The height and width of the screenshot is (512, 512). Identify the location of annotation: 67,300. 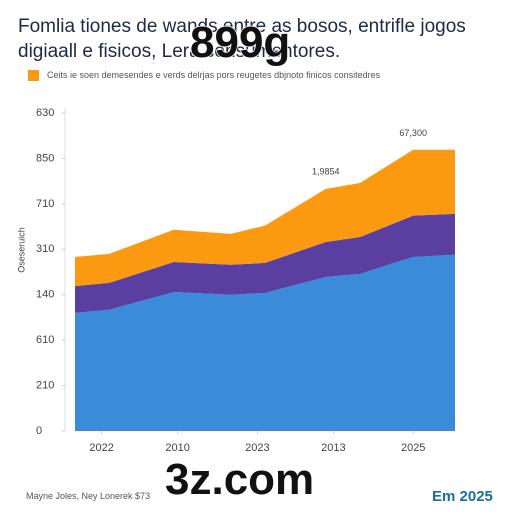
(413, 133).